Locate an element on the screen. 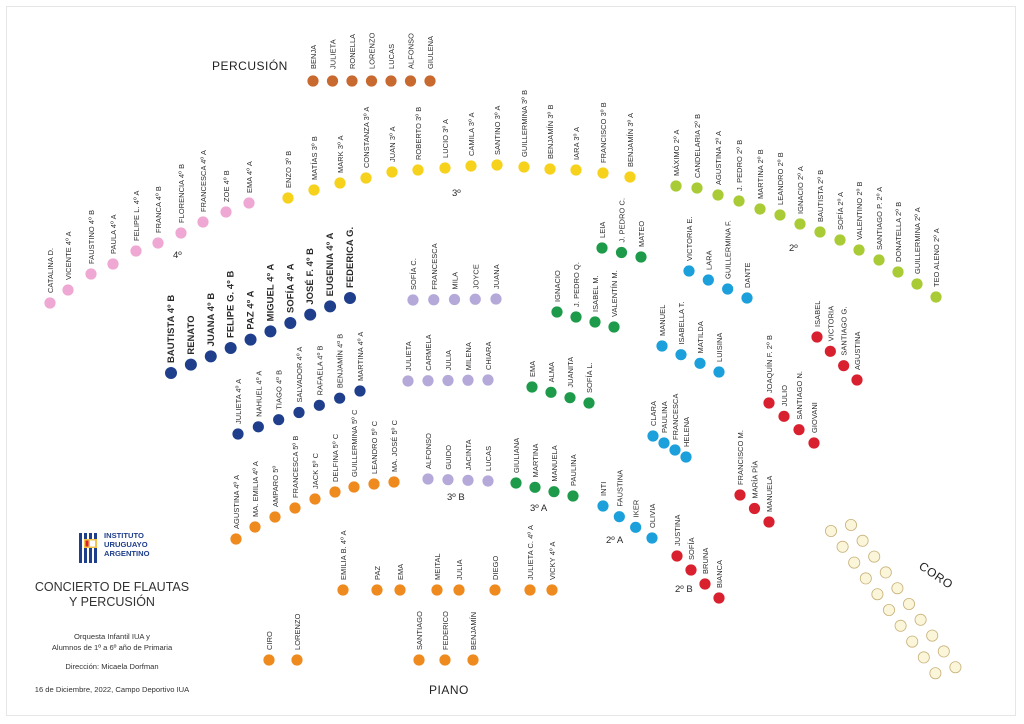 The image size is (1024, 724). seat-label: CATALINA D. is located at coordinates (50, 270).